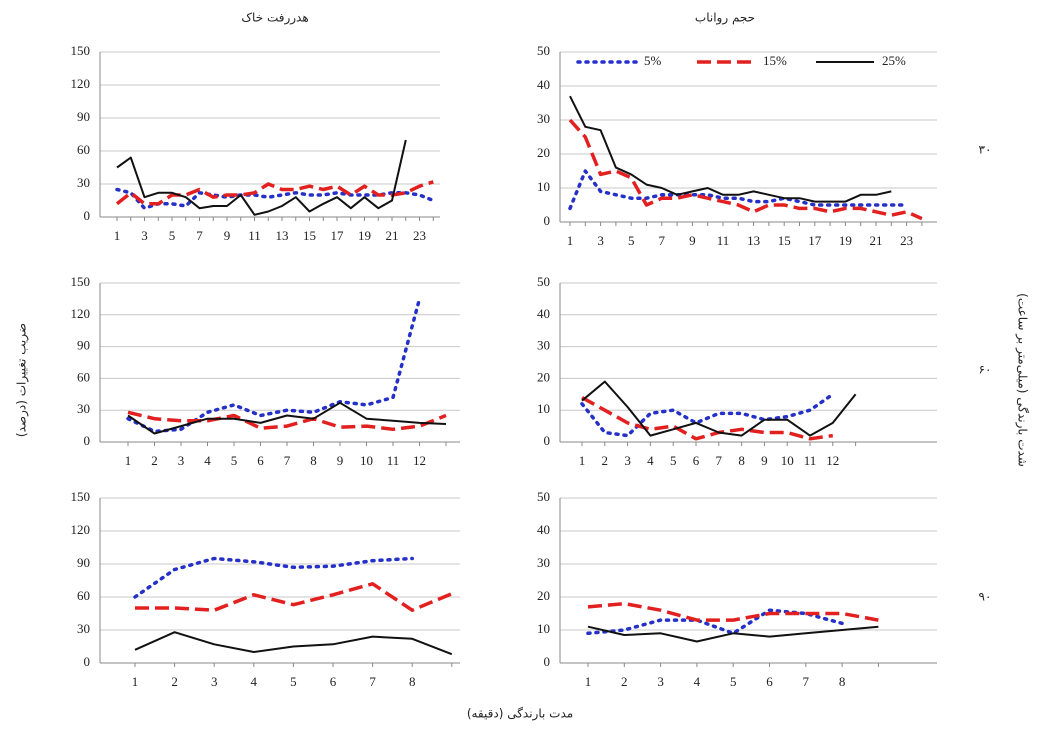 This screenshot has width=1037, height=729. Describe the element at coordinates (543, 84) in the screenshot. I see `y-tick-label: 40` at that location.